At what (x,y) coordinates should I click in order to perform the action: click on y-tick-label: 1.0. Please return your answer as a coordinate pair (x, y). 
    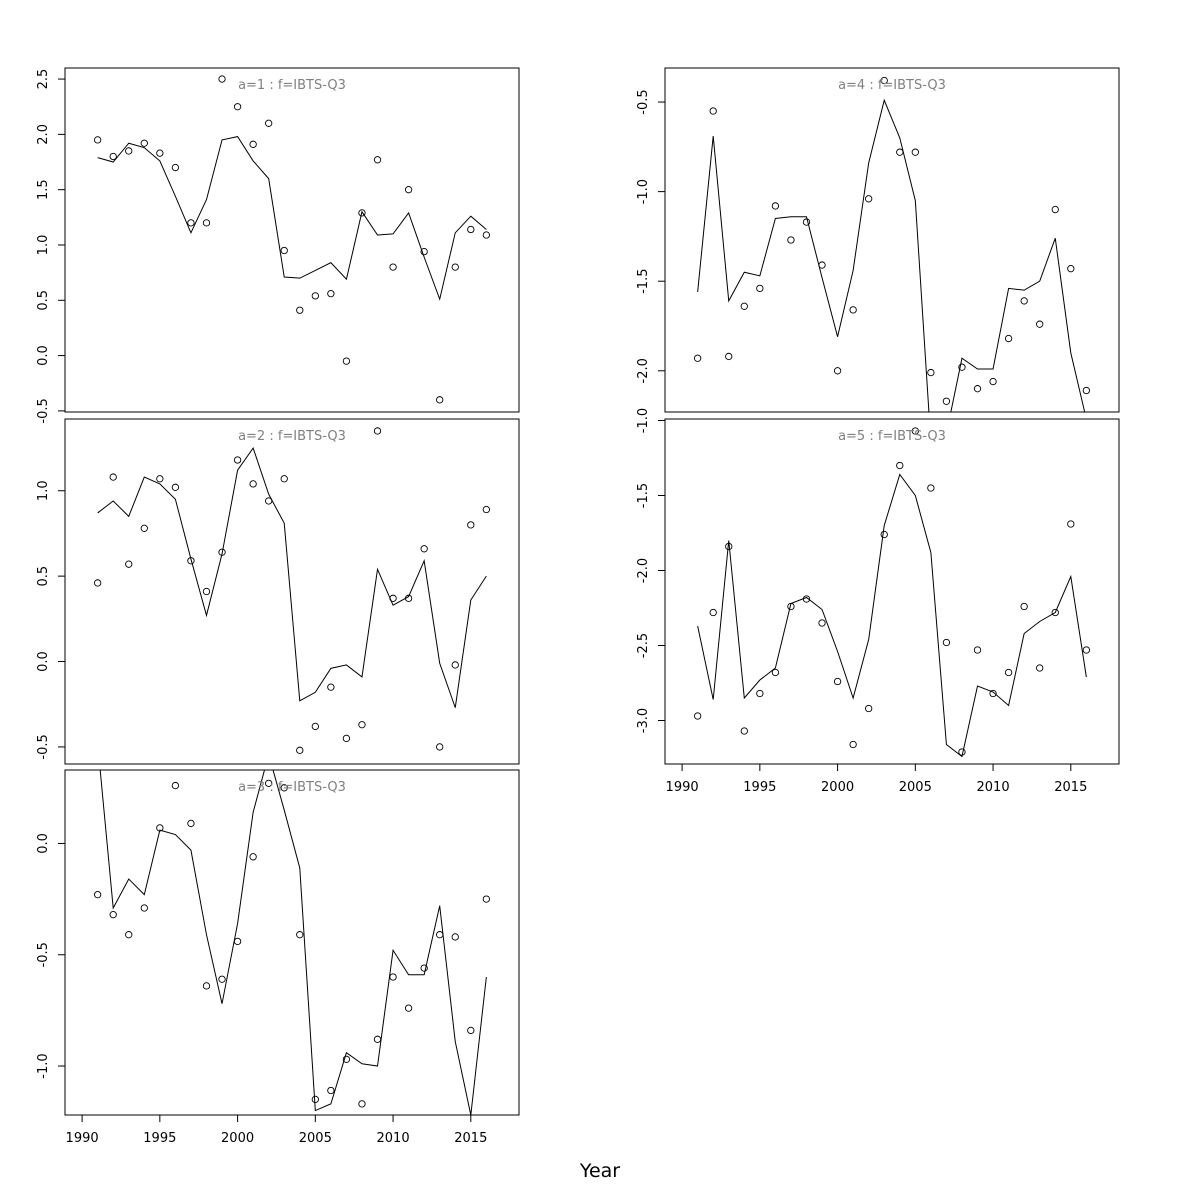
    Looking at the image, I should click on (43, 245).